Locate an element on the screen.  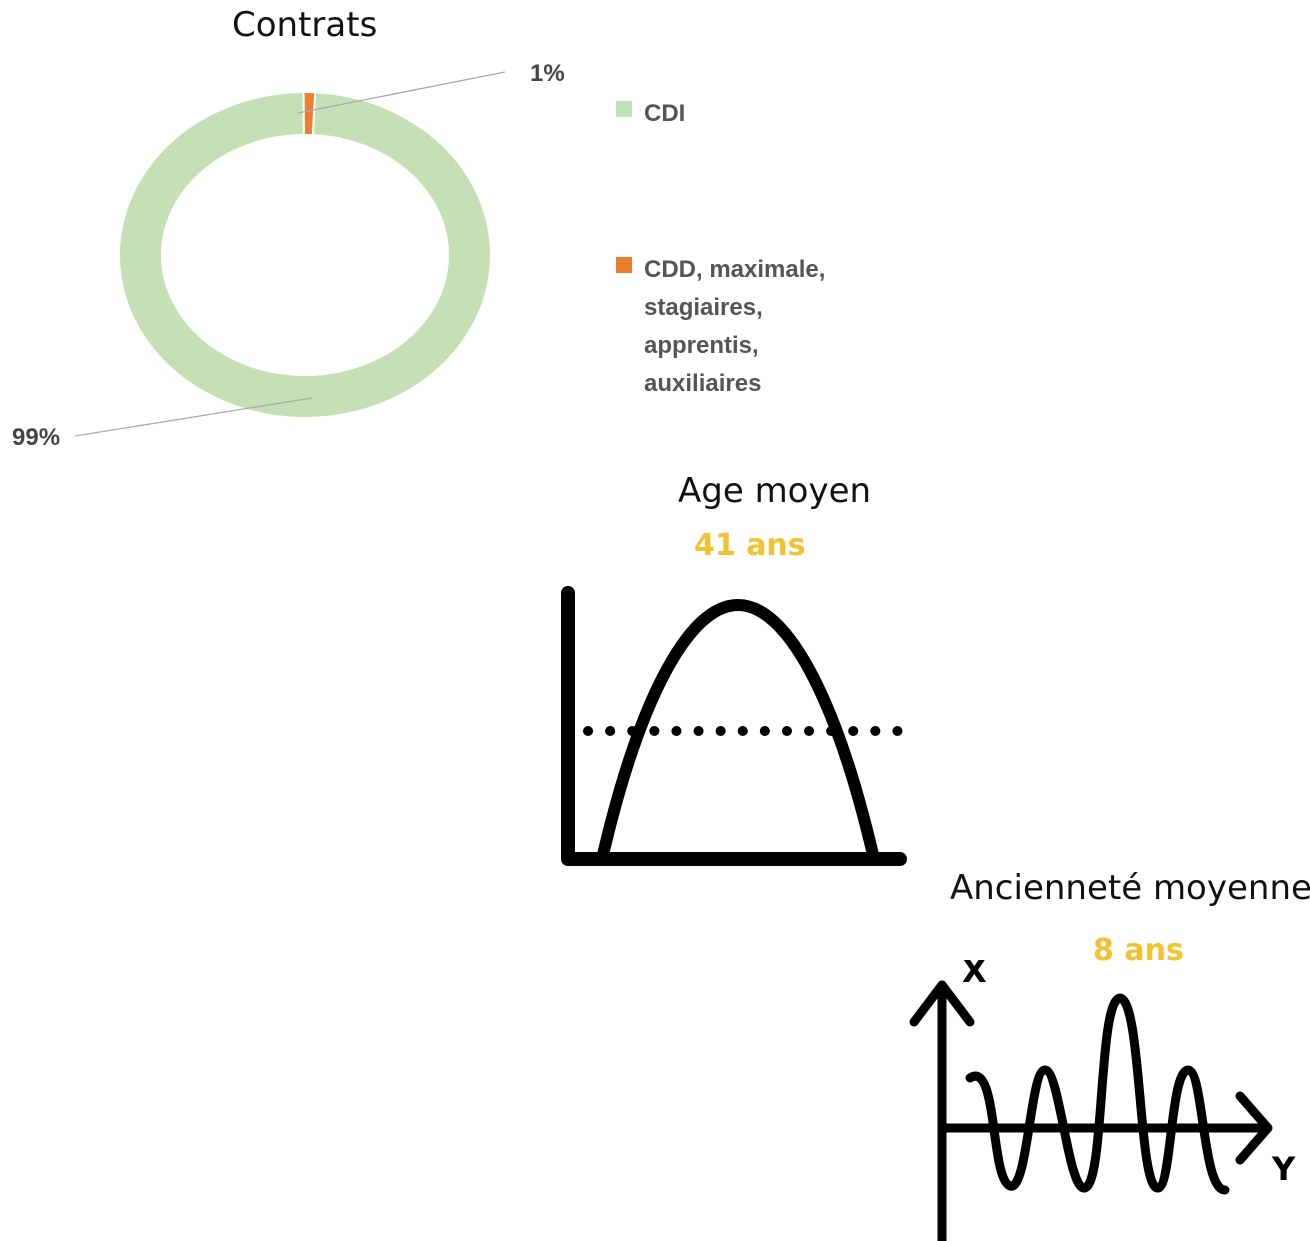
bell-curve-icon is located at coordinates (734, 726).